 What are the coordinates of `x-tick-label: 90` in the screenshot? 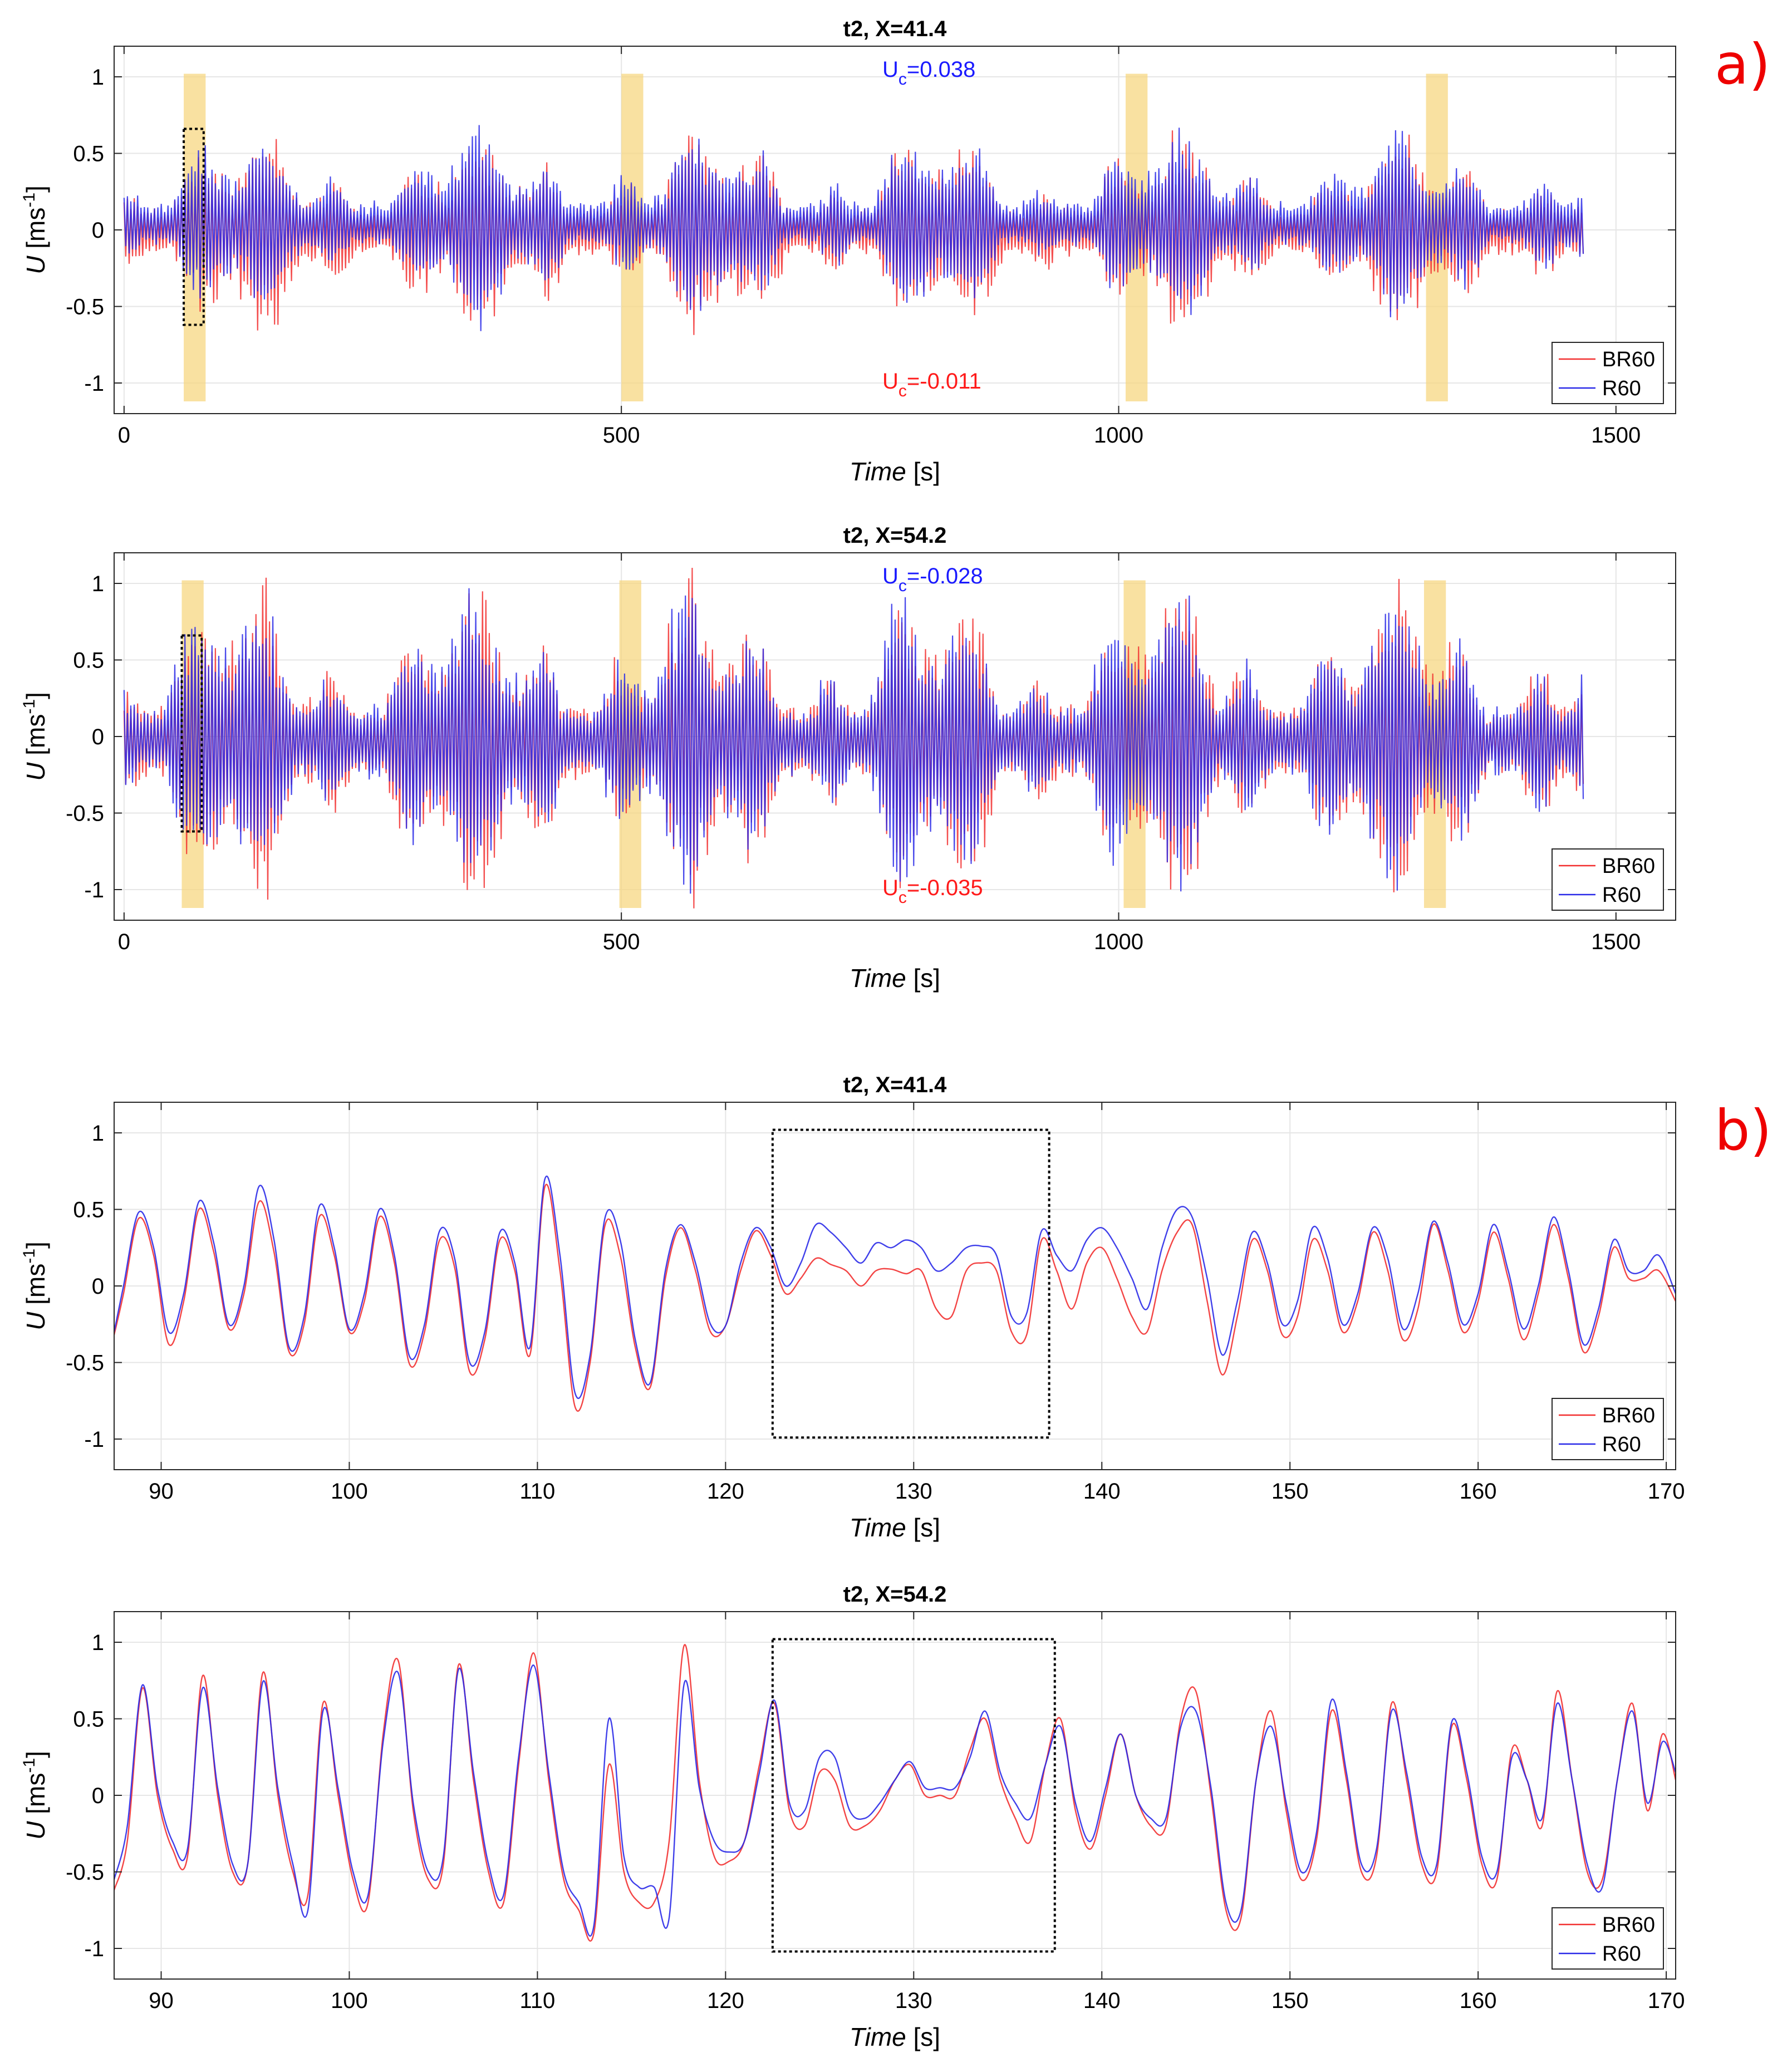 It's located at (161, 1491).